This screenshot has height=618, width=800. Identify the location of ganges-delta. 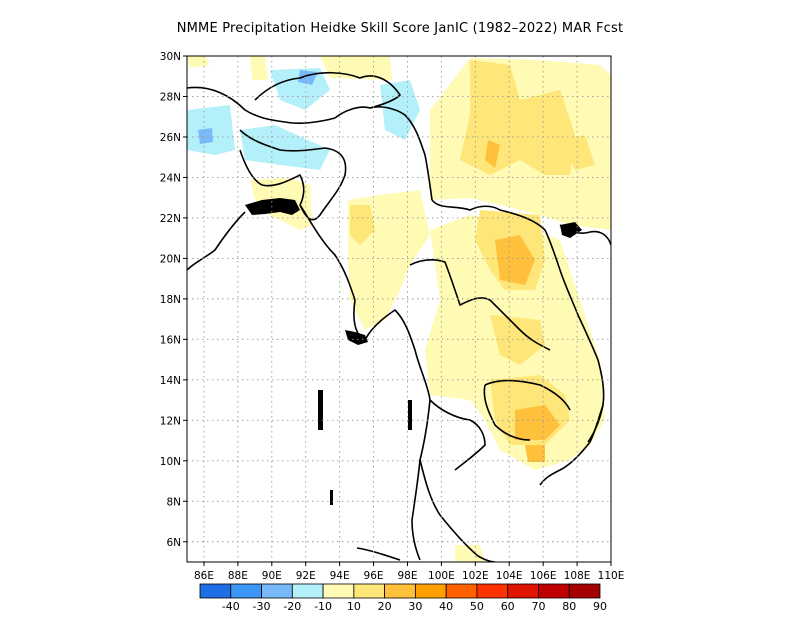
(272, 206).